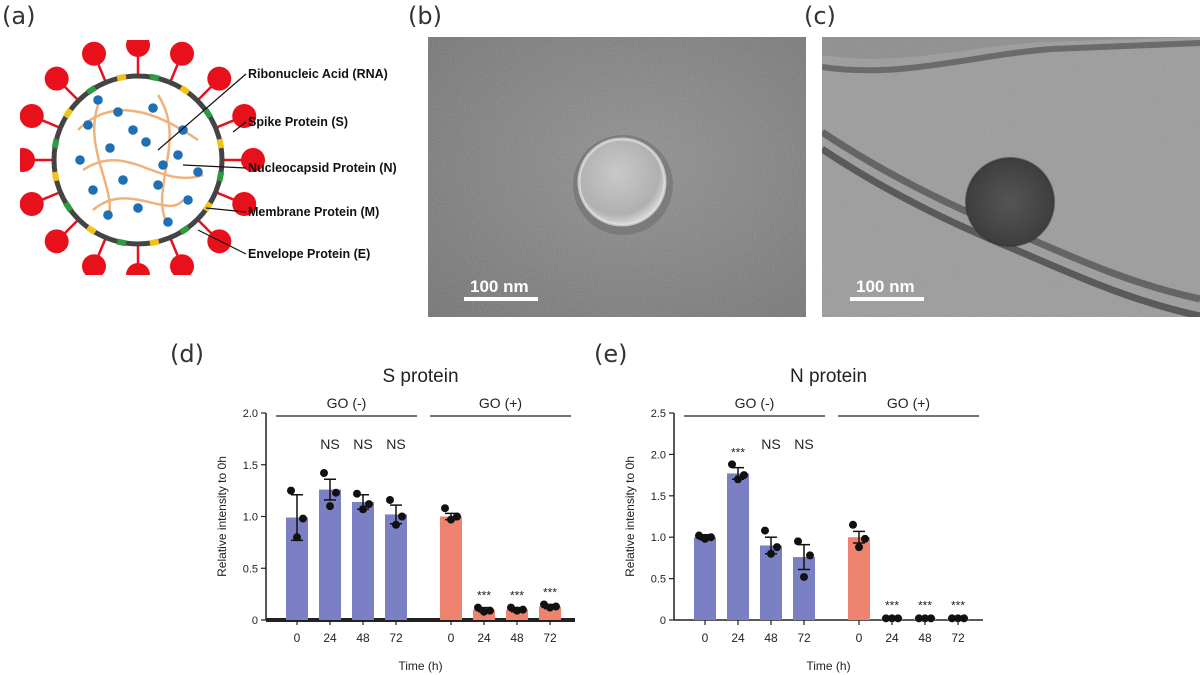  I want to click on label-envelope: Envelope Protein (E), so click(309, 254).